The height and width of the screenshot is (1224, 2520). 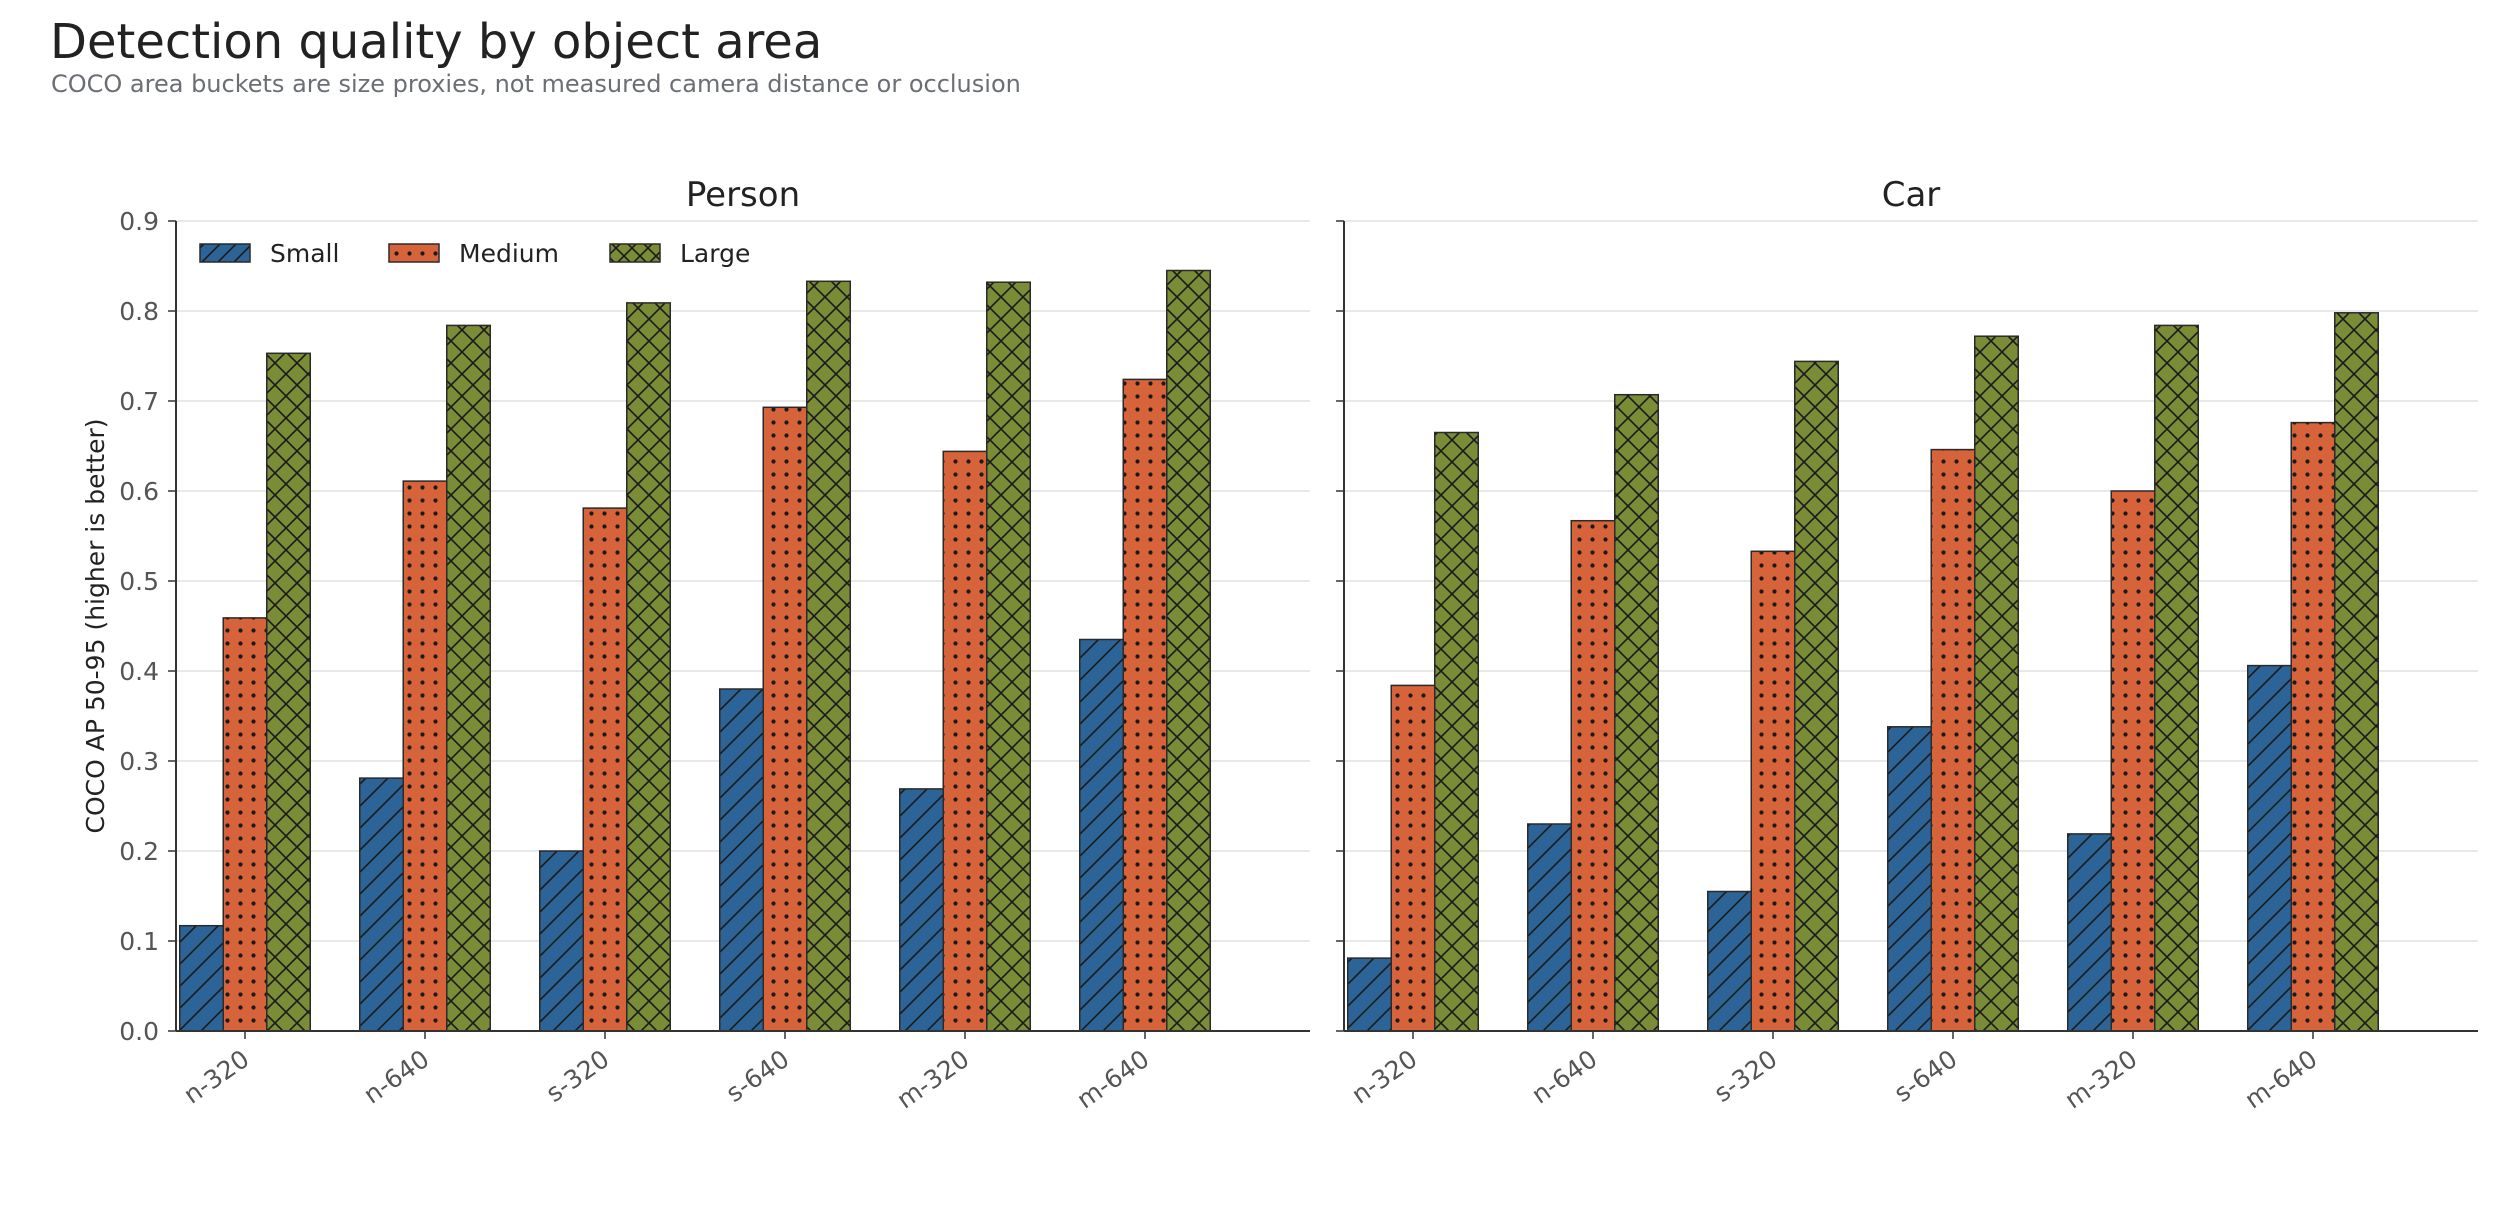 I want to click on panel-title: Person, so click(x=743, y=195).